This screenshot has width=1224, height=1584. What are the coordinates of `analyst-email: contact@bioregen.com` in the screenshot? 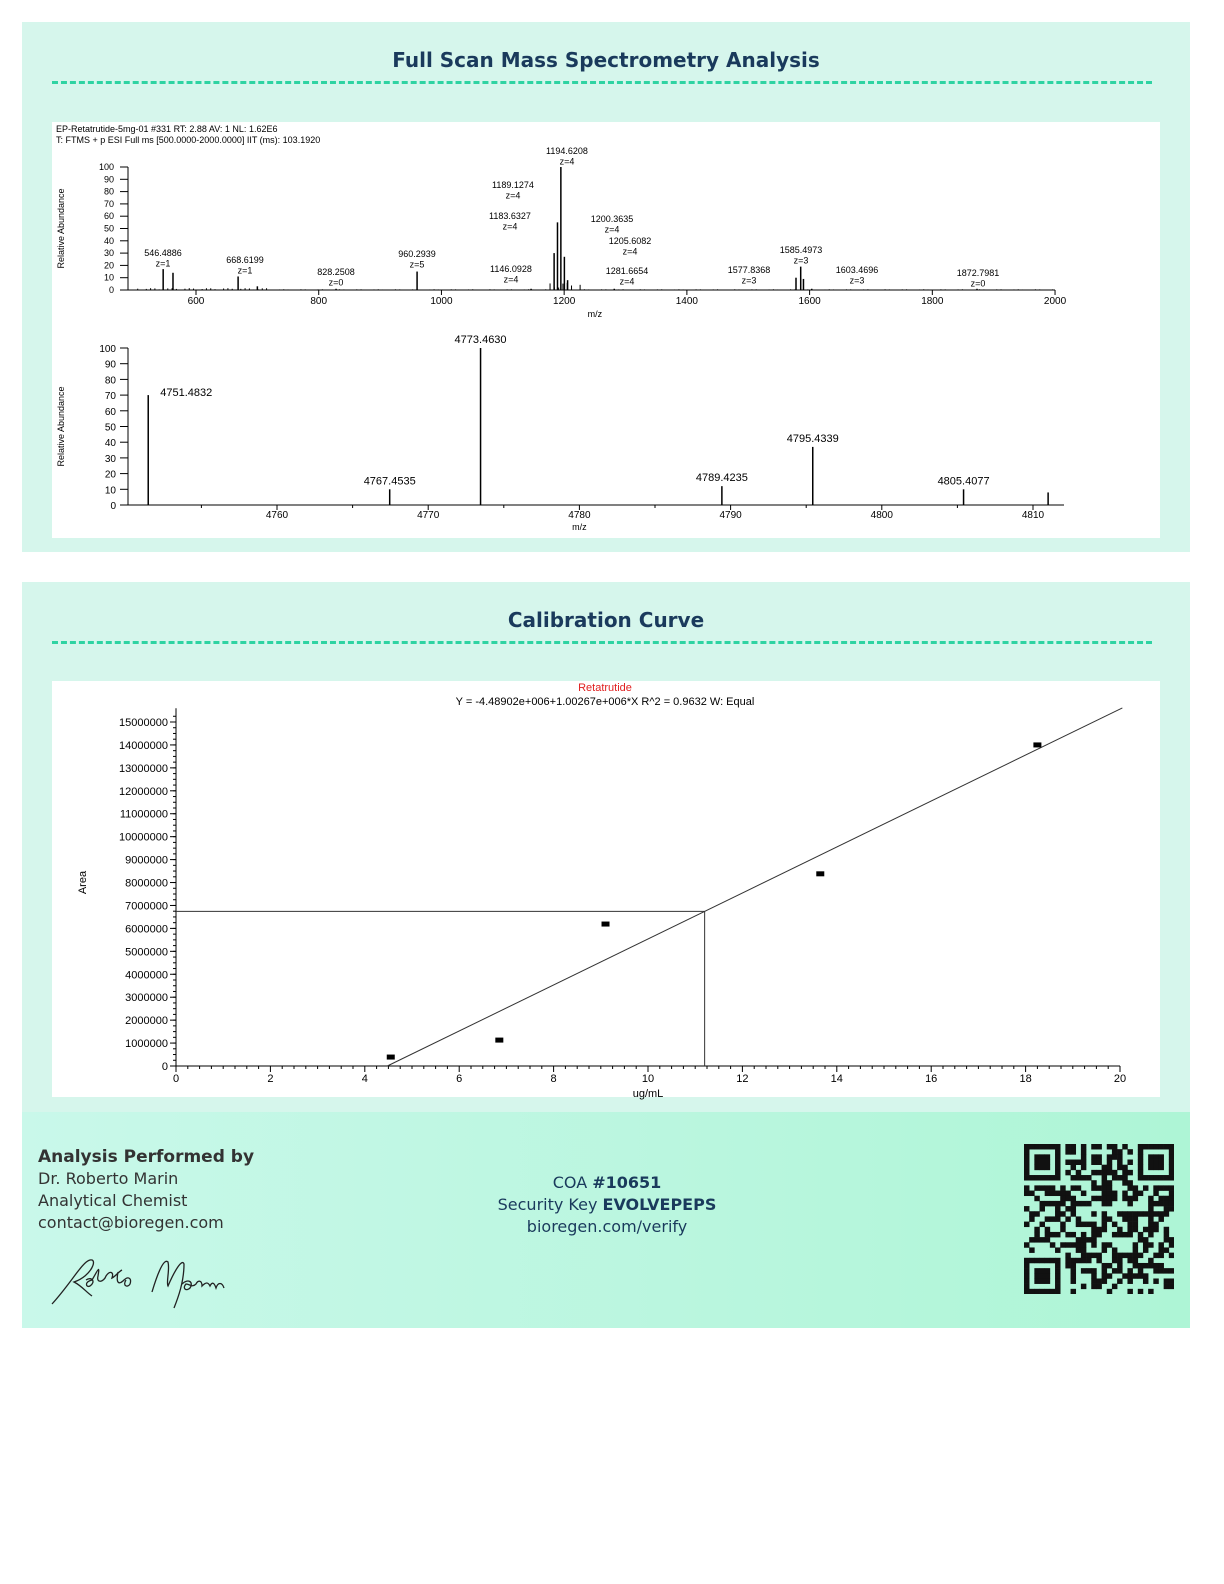 It's located at (131, 1222).